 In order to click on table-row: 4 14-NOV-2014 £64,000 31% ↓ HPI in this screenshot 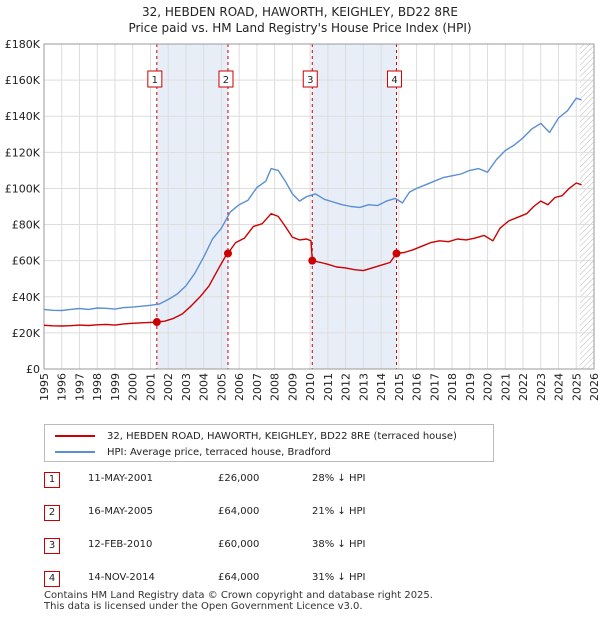, I will do `click(254, 579)`.